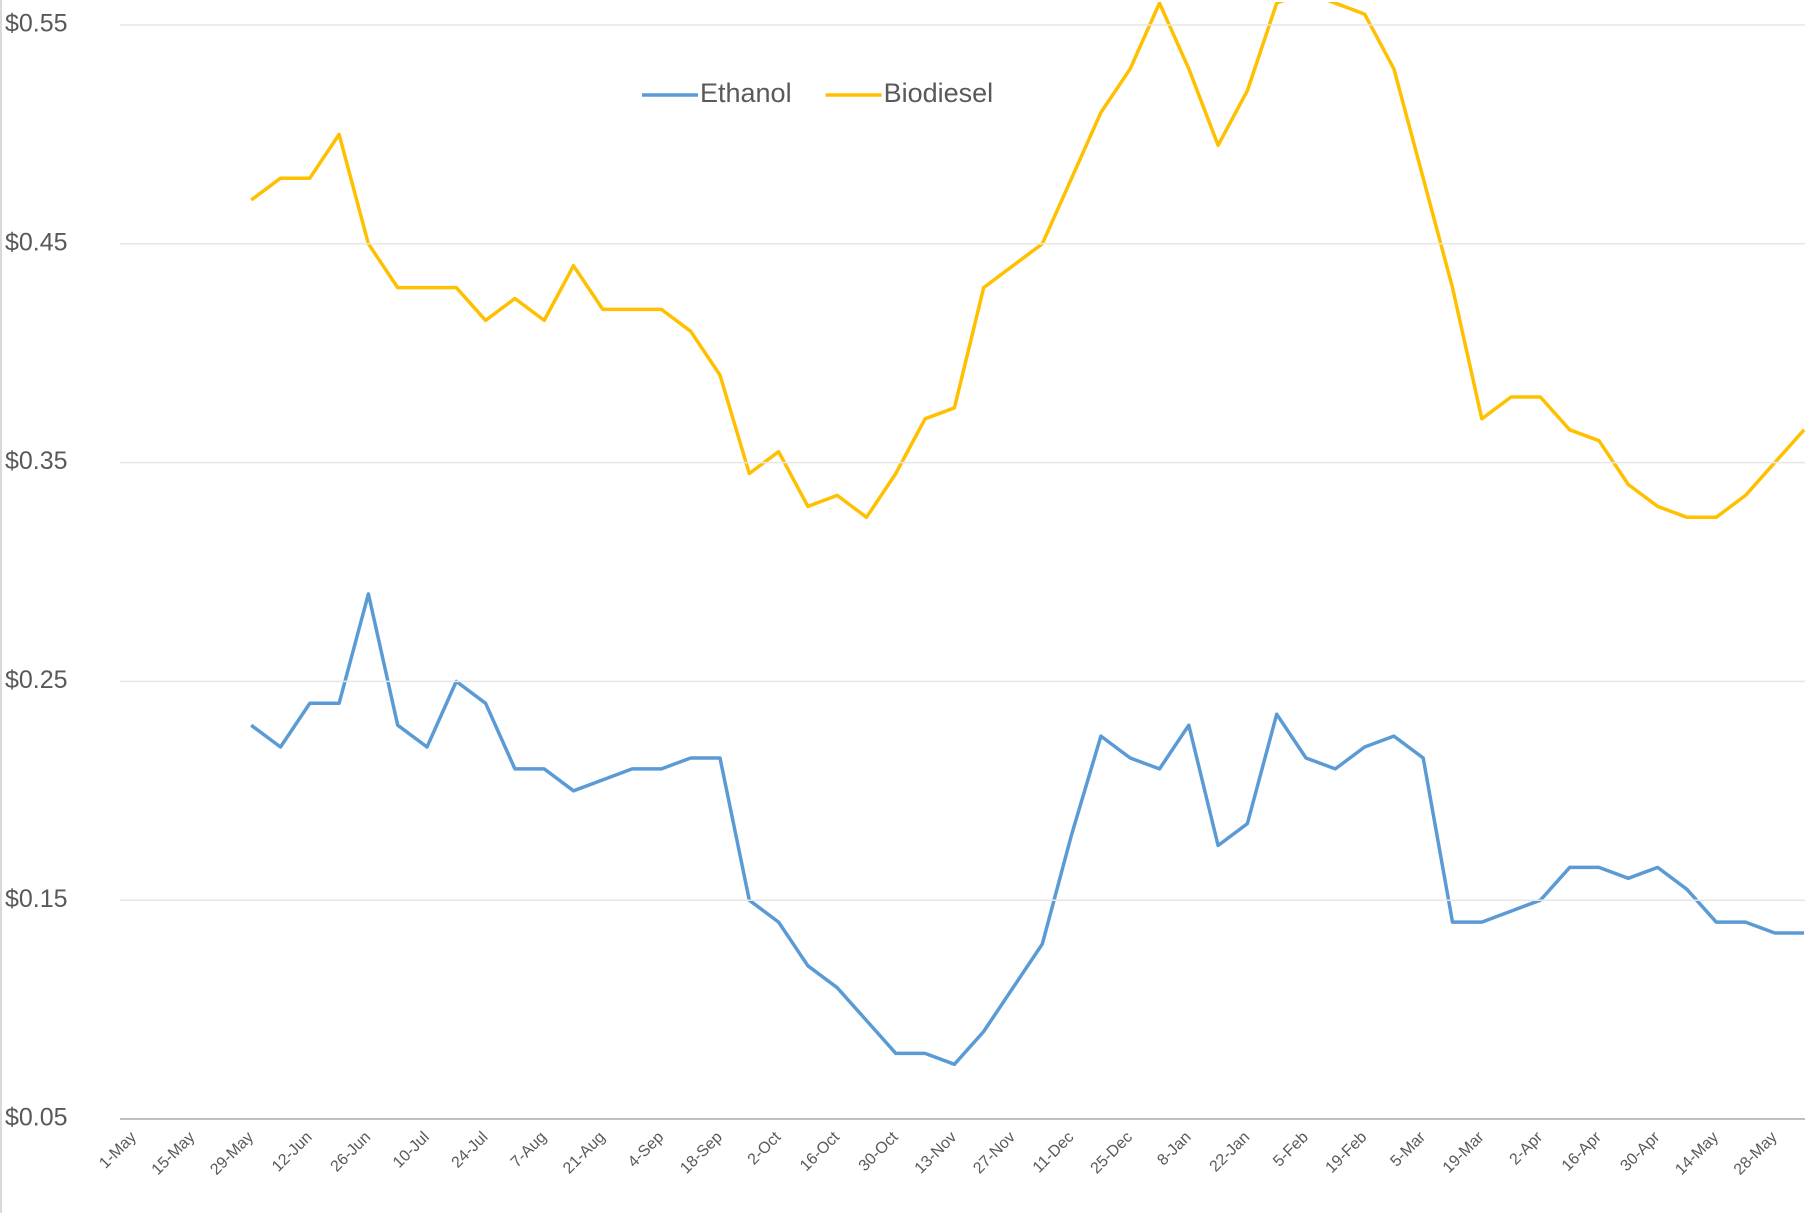 The width and height of the screenshot is (1814, 1213). I want to click on x-tick-label: 24-Jul, so click(470, 1150).